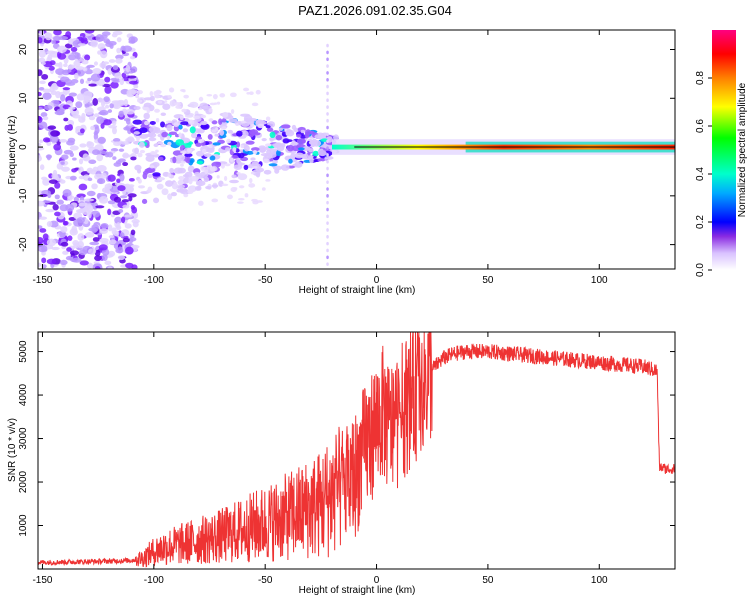 The image size is (750, 600). I want to click on snr-x-tick-label: 50, so click(488, 580).